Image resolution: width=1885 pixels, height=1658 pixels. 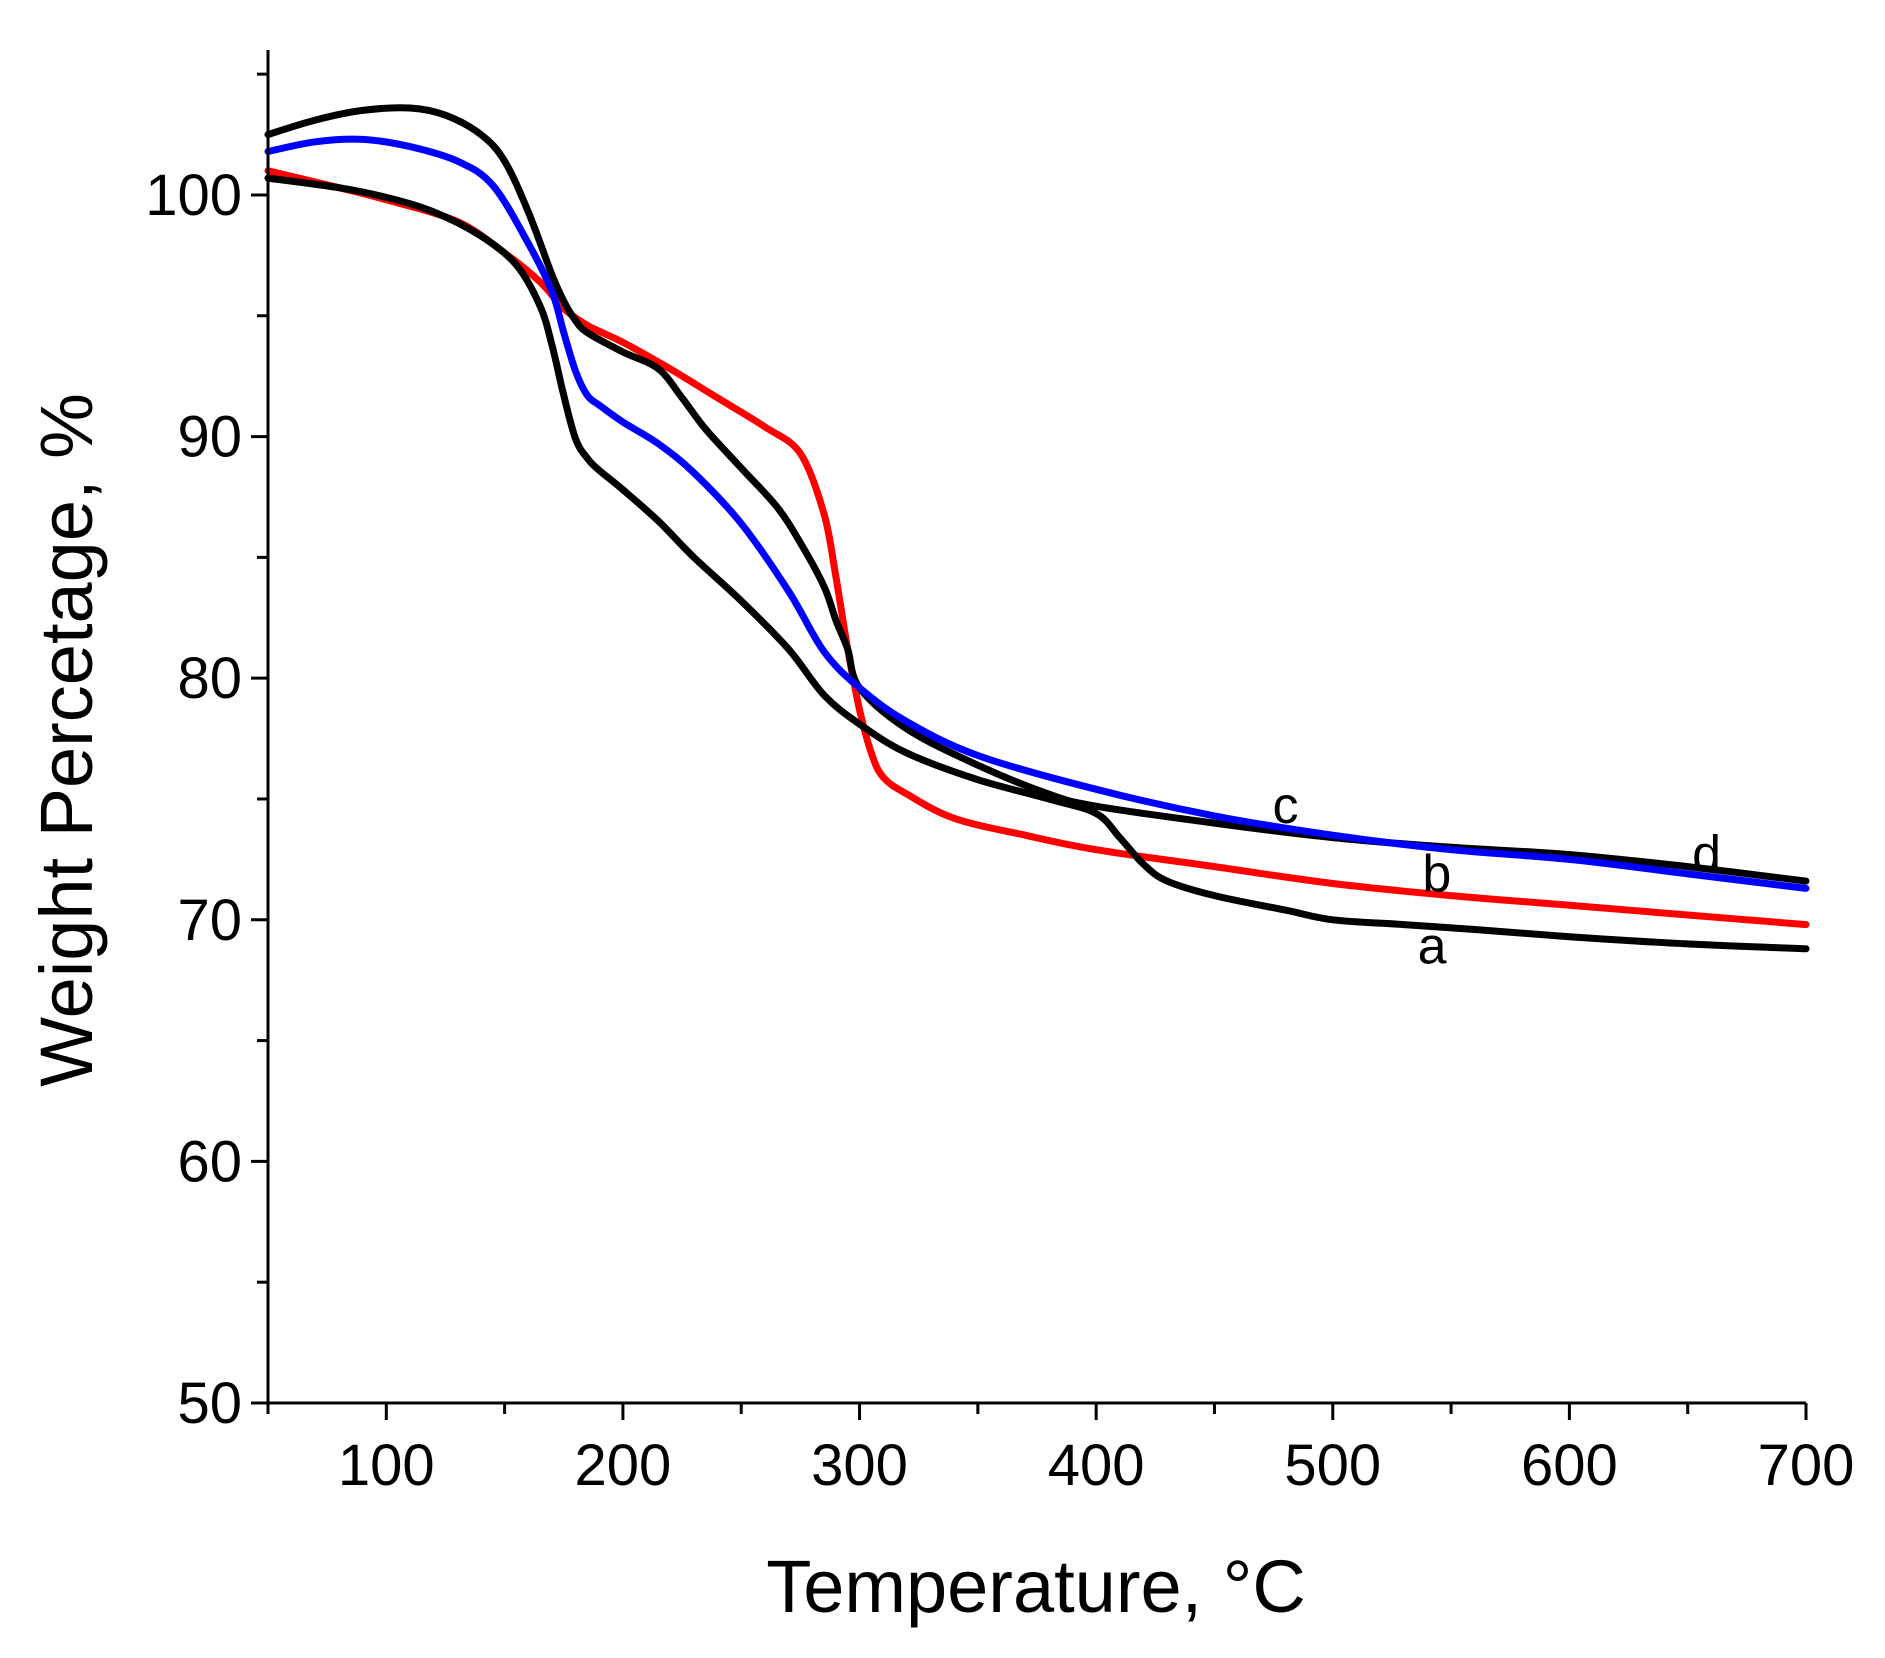 I want to click on series-label-b: b, so click(x=1436, y=874).